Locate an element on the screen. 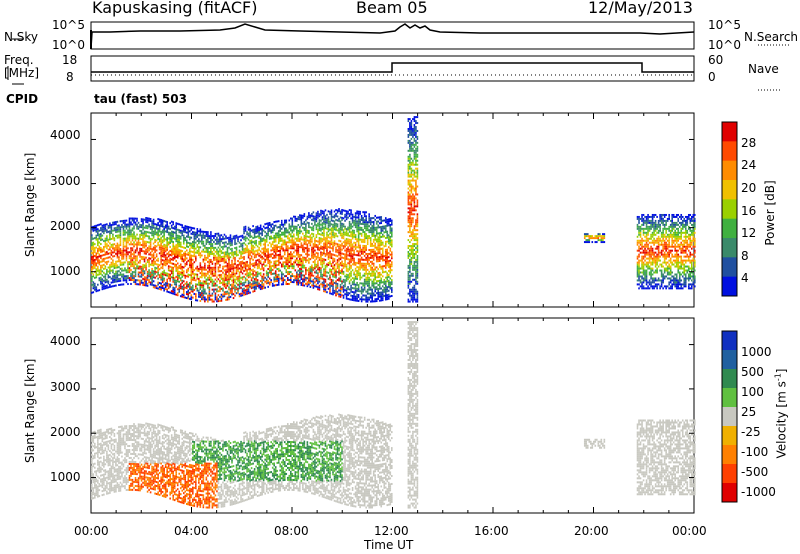 The image size is (800, 554). xlabel: Time UT is located at coordinates (389, 545).